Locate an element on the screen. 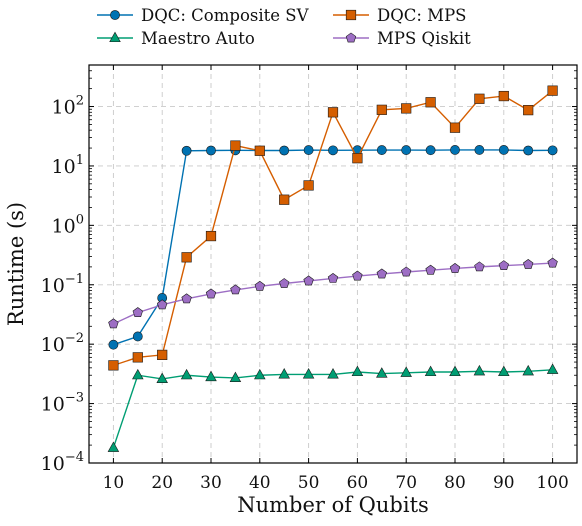  x-tick-label: 40 is located at coordinates (260, 483).